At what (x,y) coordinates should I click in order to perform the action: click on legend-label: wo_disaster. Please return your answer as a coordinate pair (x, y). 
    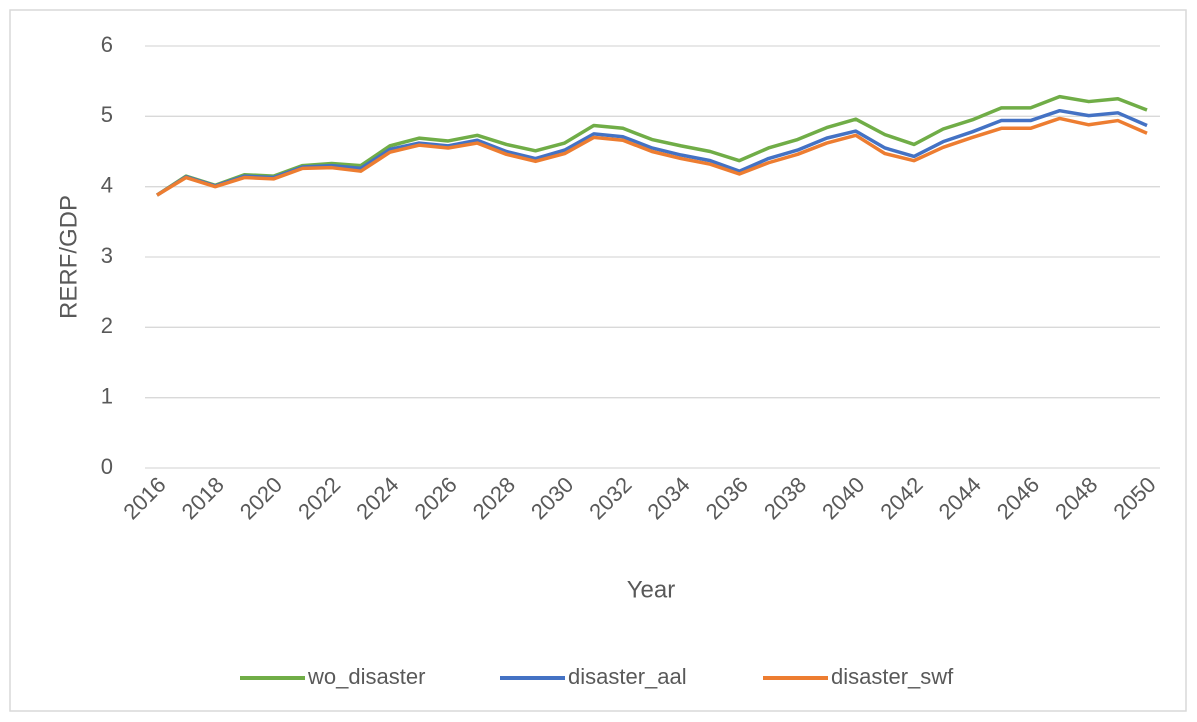
    Looking at the image, I should click on (366, 676).